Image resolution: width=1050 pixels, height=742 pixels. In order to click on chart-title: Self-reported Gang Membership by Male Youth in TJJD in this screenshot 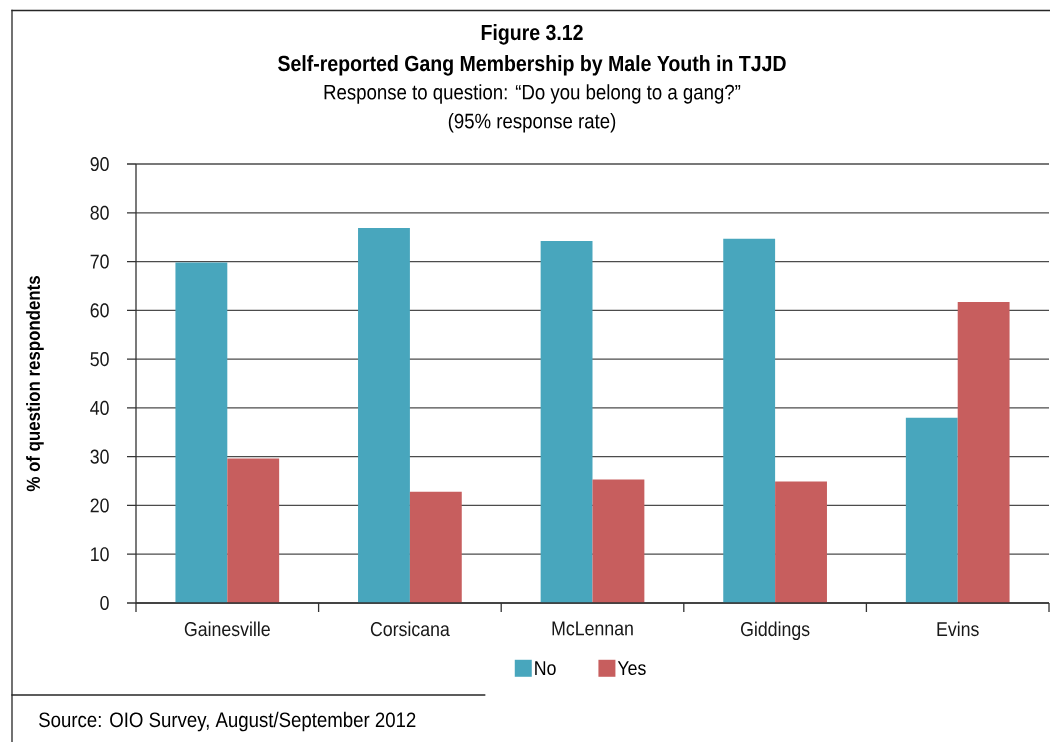, I will do `click(532, 65)`.